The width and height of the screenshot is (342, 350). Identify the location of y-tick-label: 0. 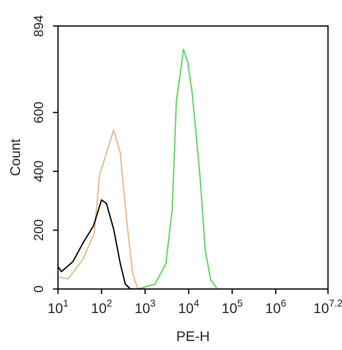
(38, 289).